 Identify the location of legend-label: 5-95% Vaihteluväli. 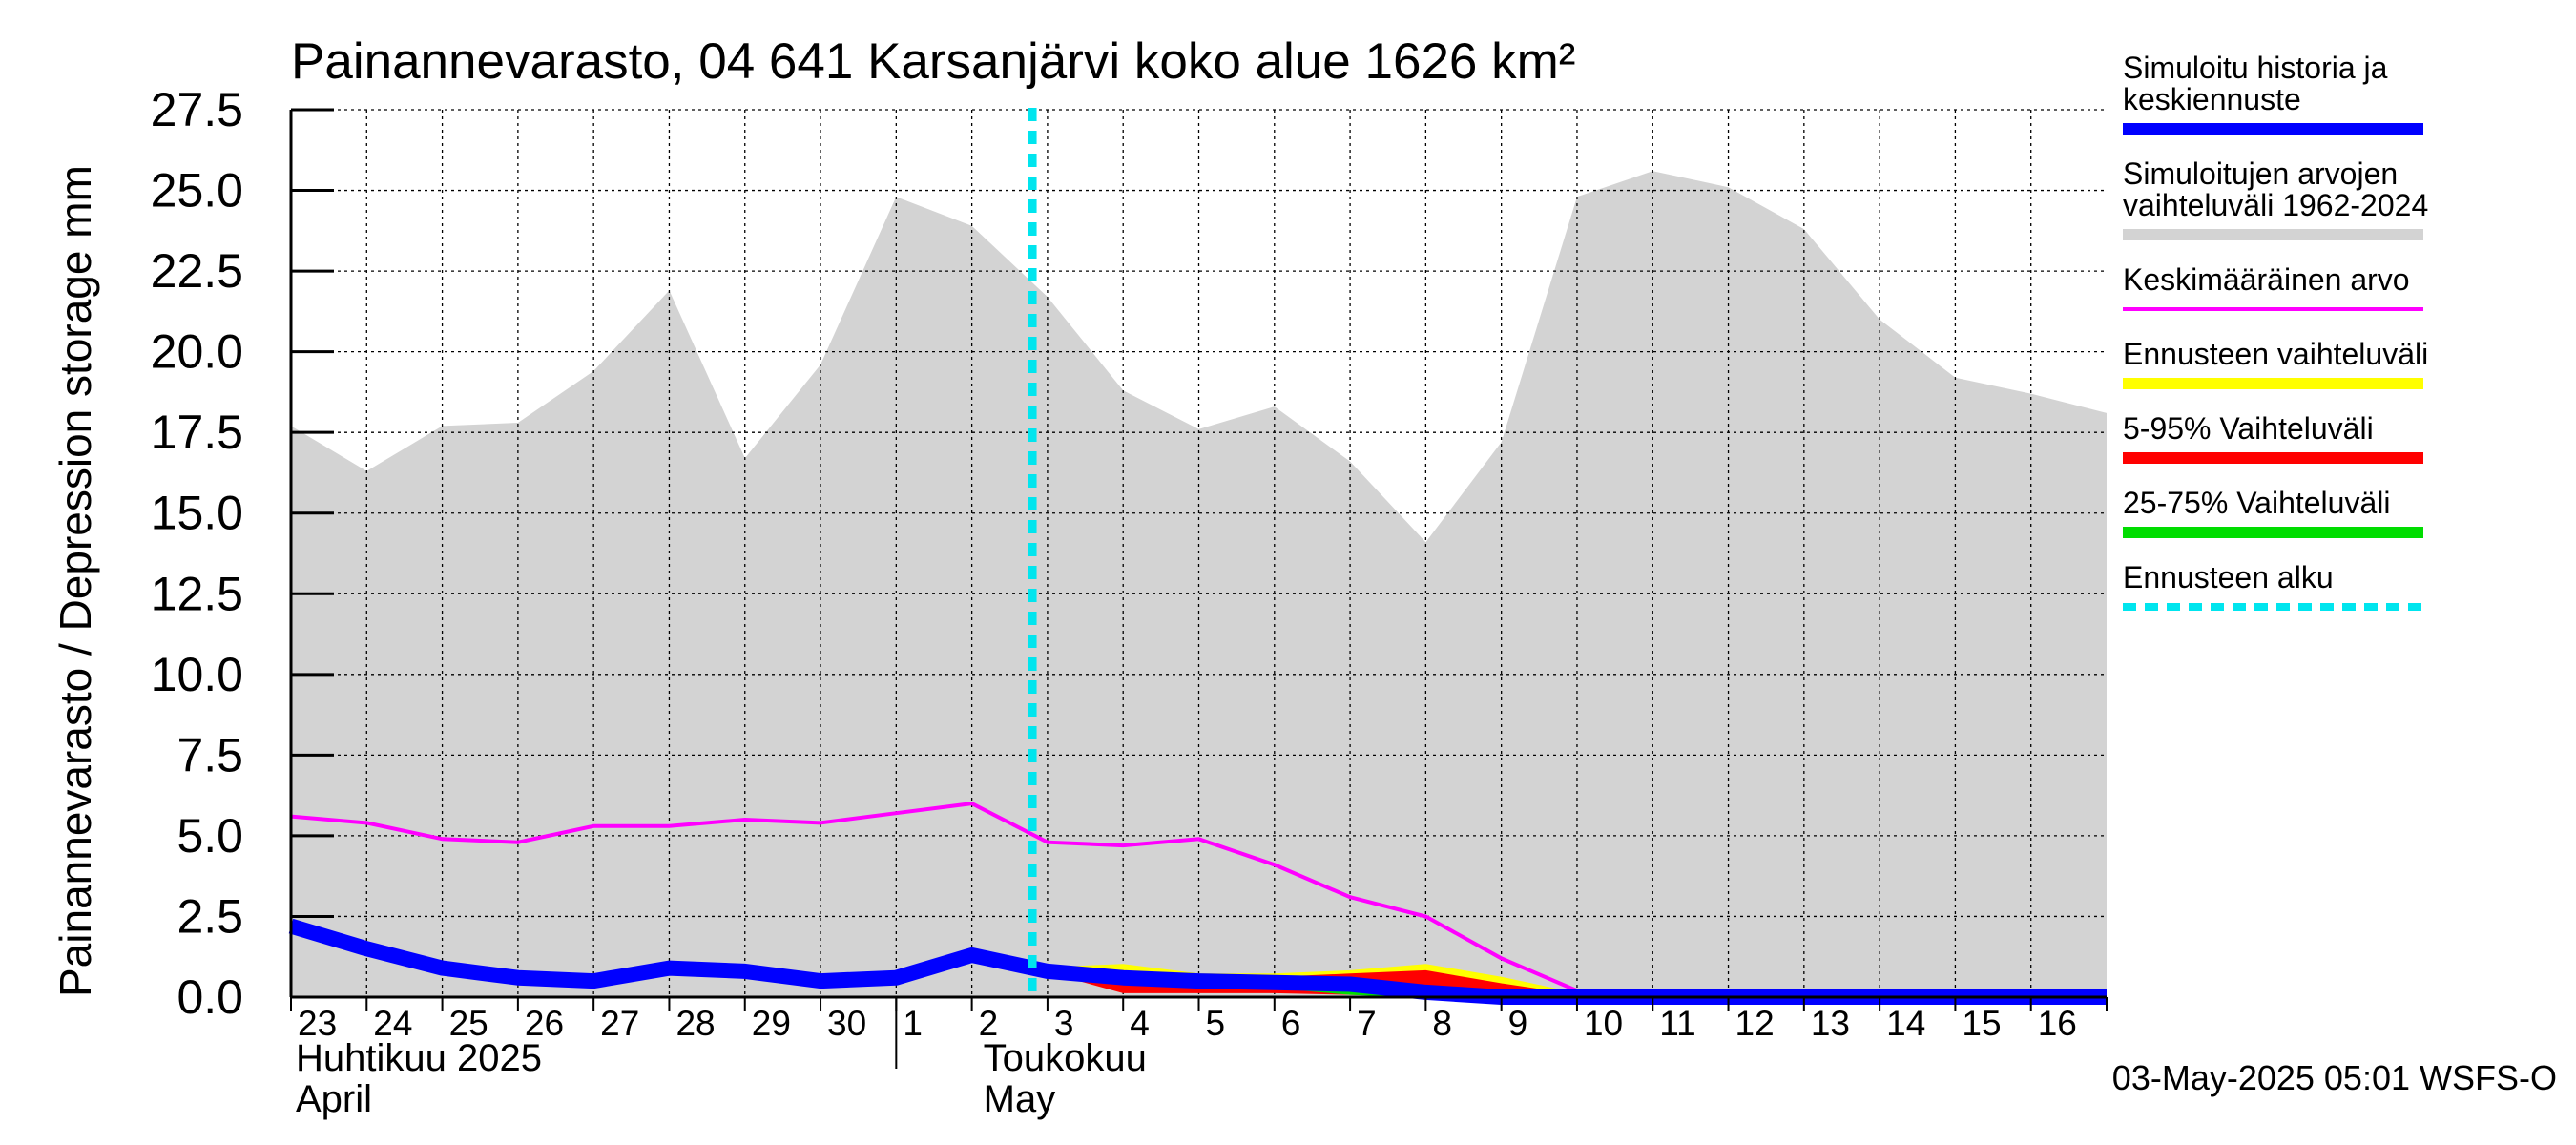
(2248, 429).